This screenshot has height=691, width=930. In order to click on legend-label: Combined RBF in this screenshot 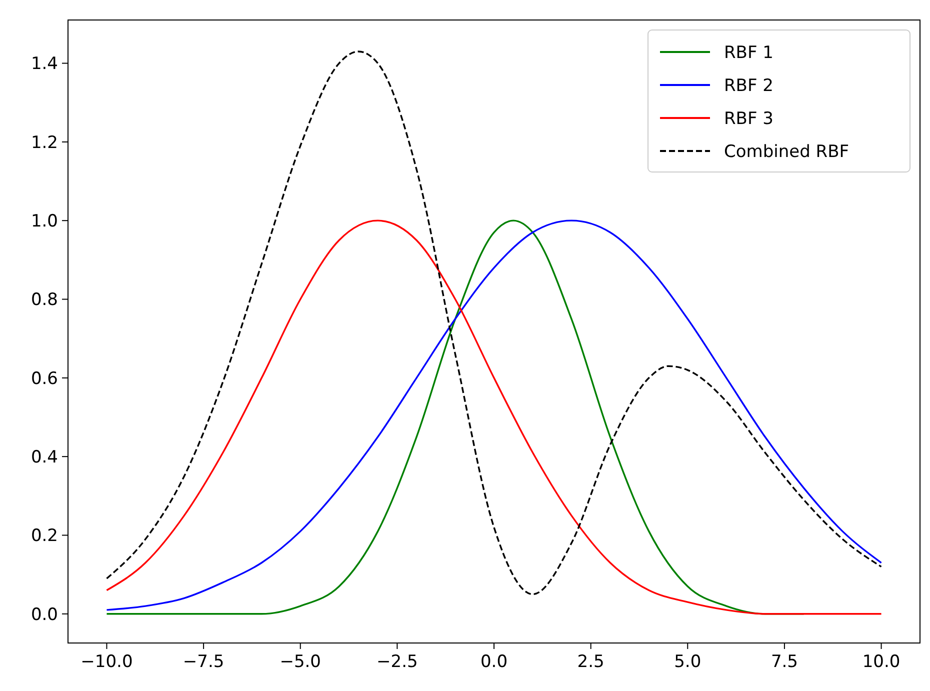, I will do `click(787, 152)`.